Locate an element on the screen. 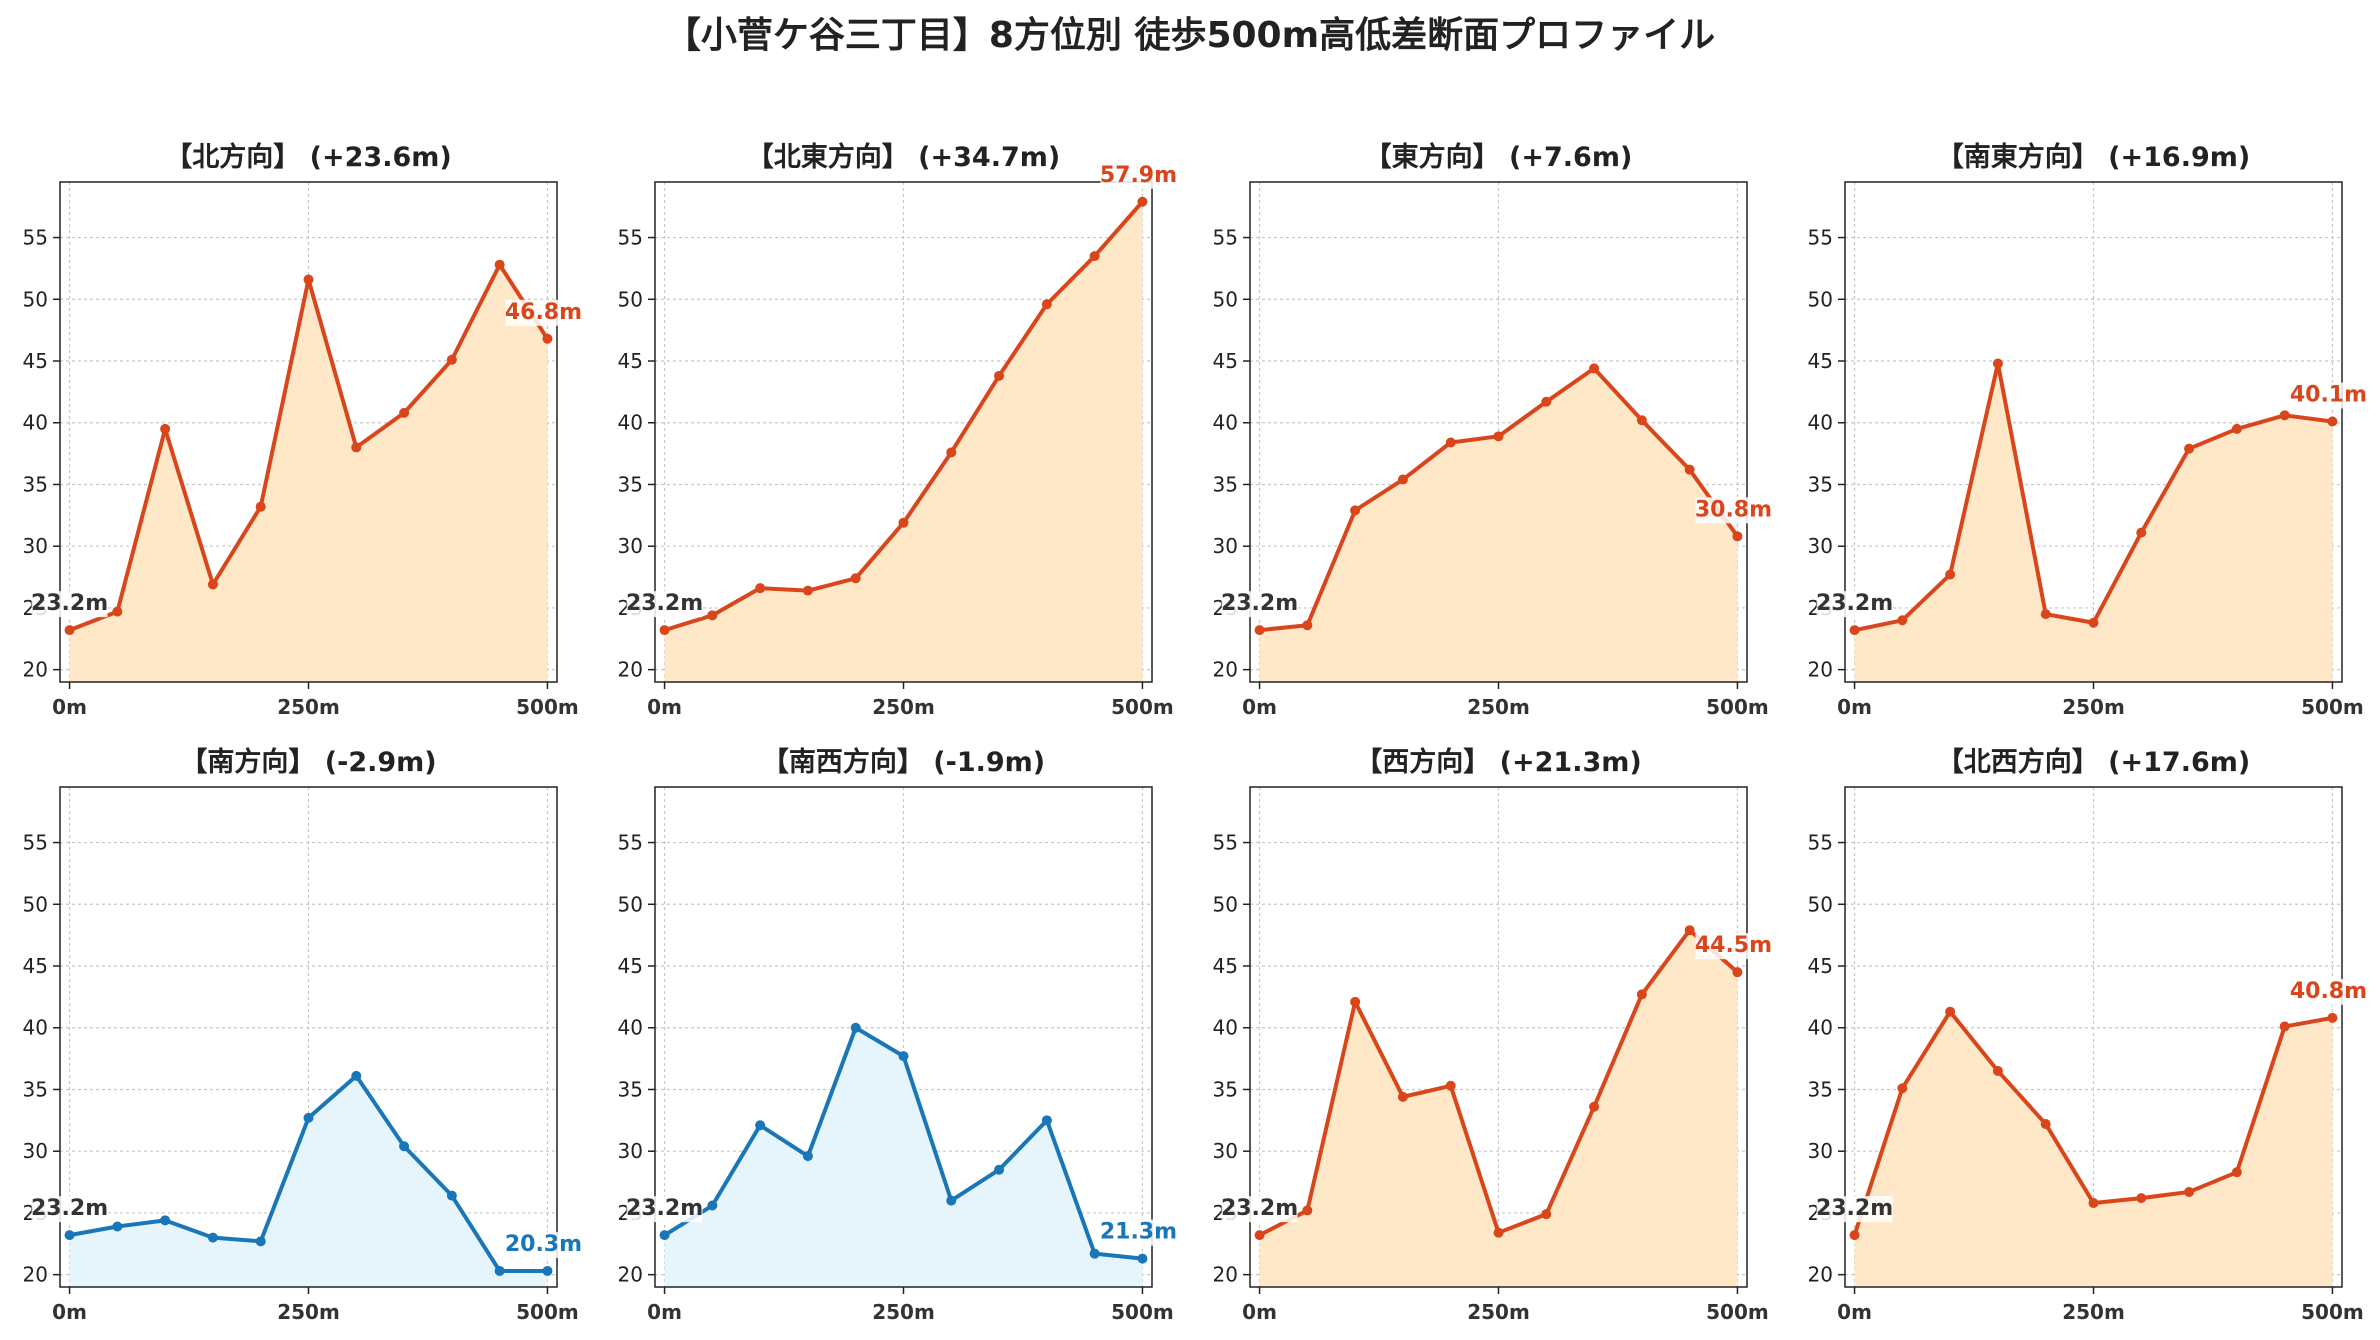 The width and height of the screenshot is (2380, 1340). chart-title: 【東方向】 (+7.6m) is located at coordinates (1499, 157).